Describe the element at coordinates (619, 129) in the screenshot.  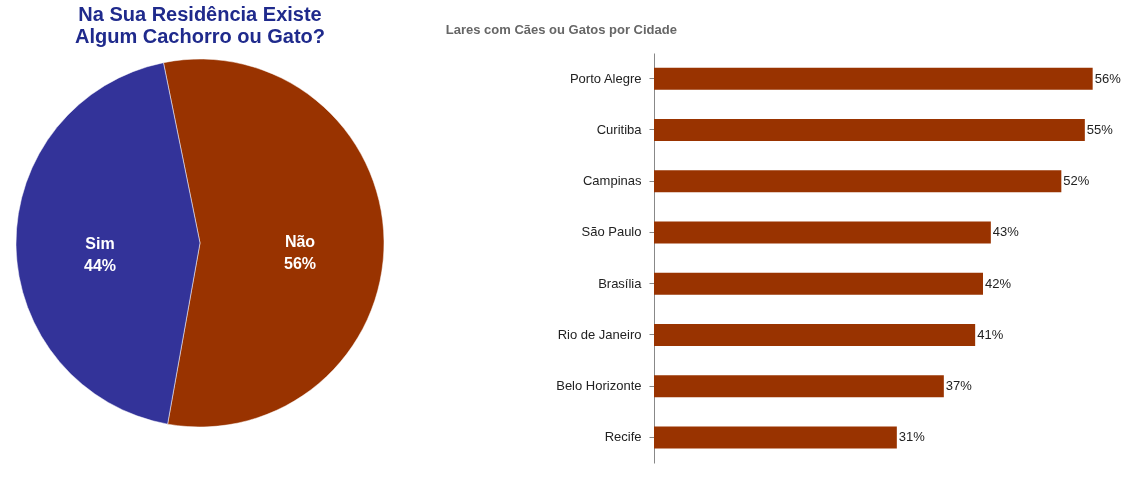
I see `y-tick-label: Curitiba` at that location.